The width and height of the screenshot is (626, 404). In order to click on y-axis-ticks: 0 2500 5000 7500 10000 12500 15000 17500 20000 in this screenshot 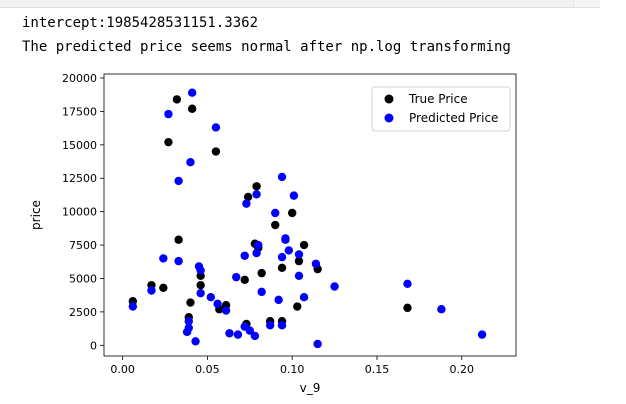, I will do `click(83, 212)`.